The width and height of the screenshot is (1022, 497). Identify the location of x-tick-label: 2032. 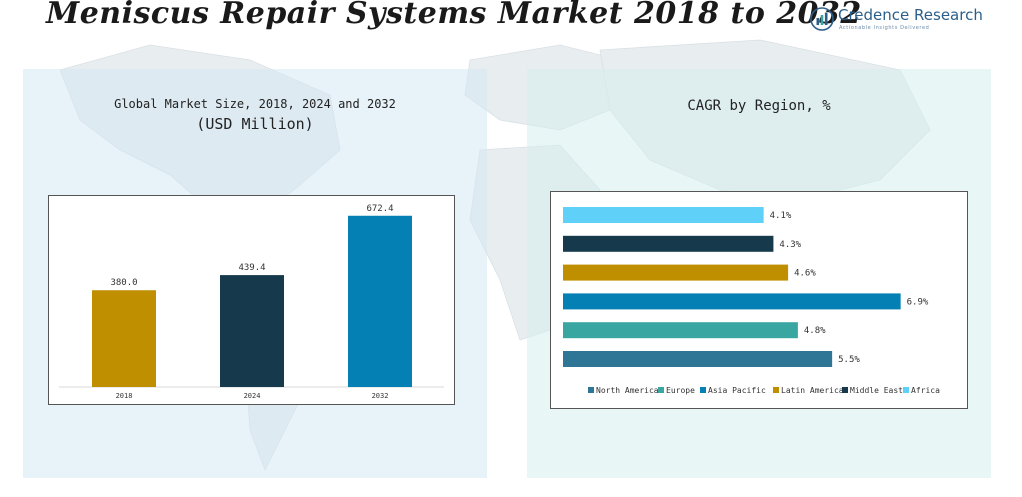
(380, 396).